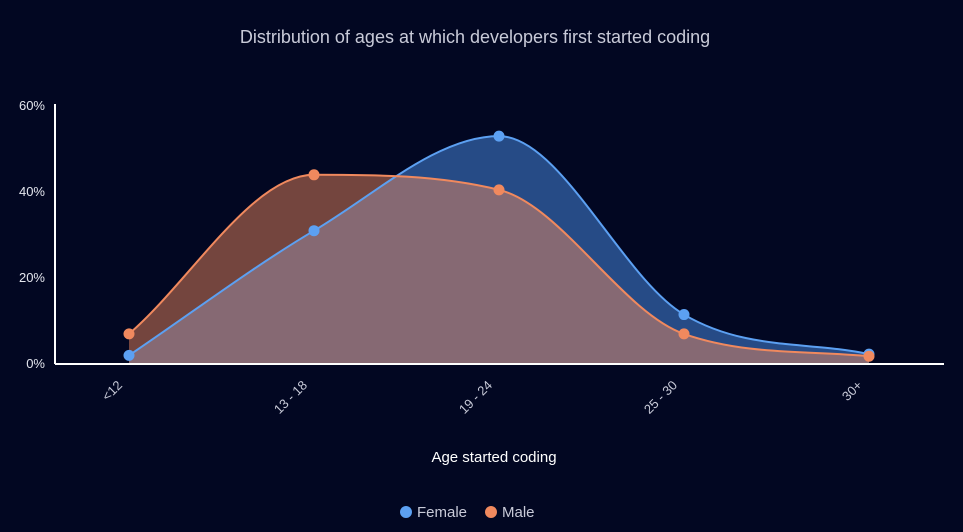 The height and width of the screenshot is (532, 963). I want to click on y-tick-label: 0%, so click(35, 363).